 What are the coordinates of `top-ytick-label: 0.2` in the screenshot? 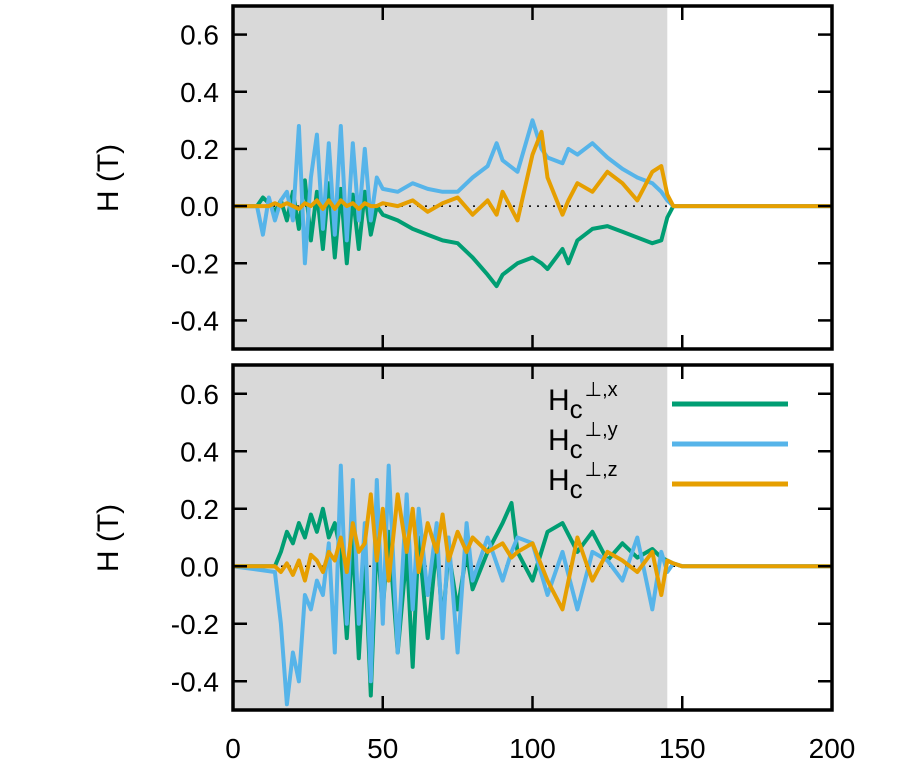 It's located at (199, 149).